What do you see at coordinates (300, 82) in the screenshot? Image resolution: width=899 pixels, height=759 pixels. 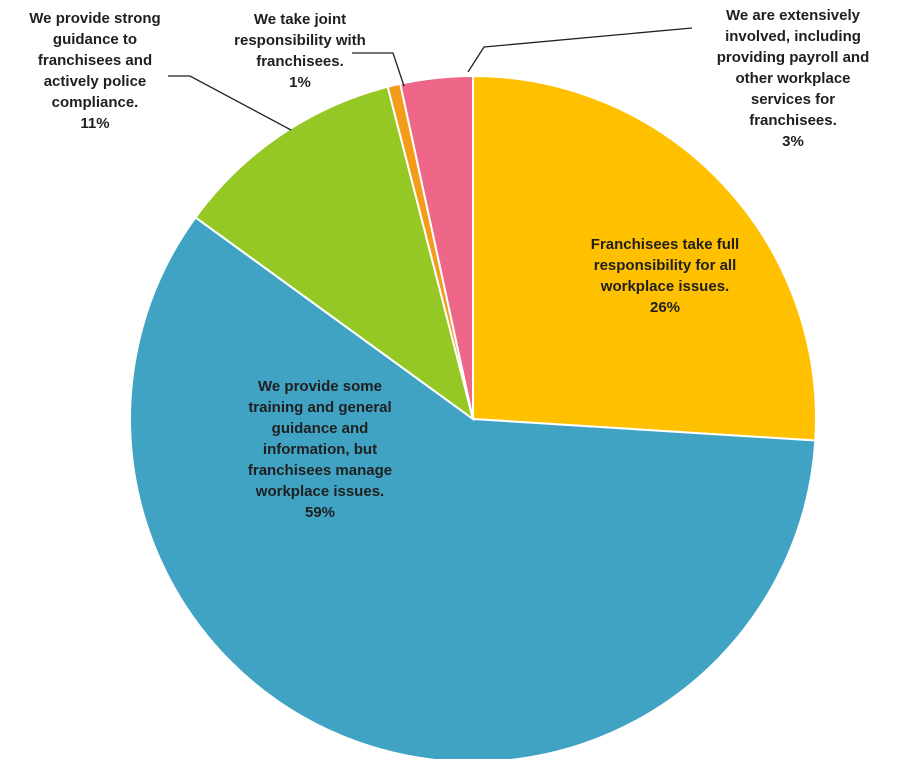 I see `percent-label: 1%` at bounding box center [300, 82].